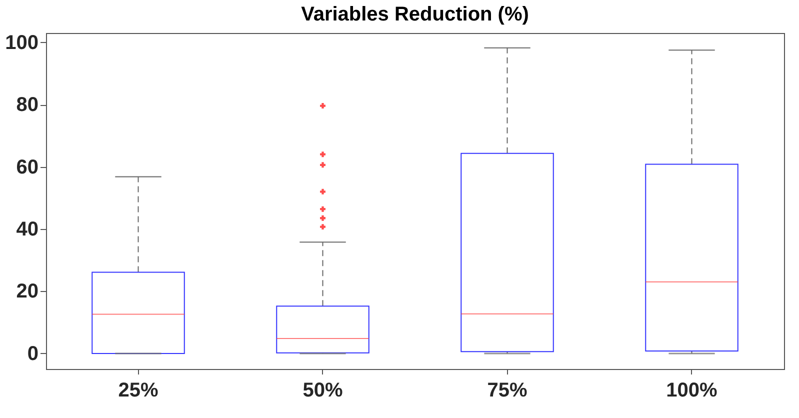  Describe the element at coordinates (138, 391) in the screenshot. I see `x-tick-label: 25%` at that location.